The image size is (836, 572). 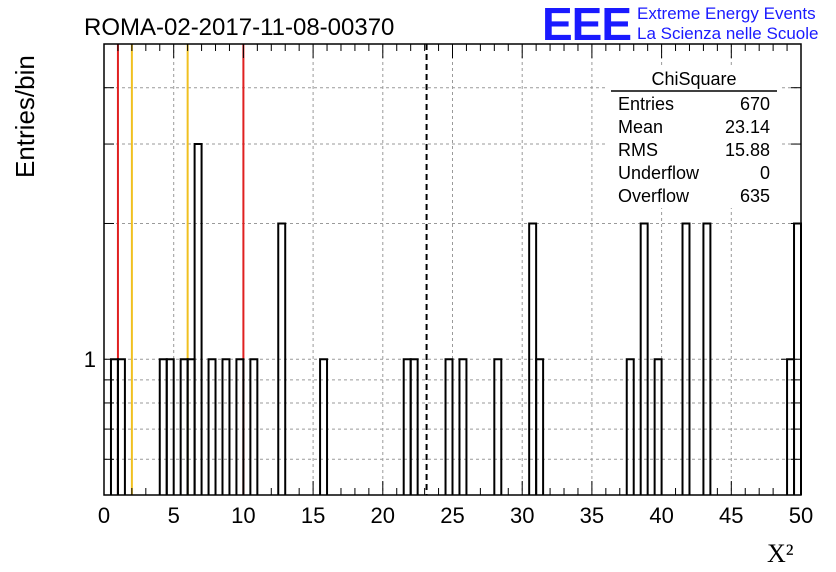 I want to click on stats-title: ChiSquare, so click(x=693, y=79).